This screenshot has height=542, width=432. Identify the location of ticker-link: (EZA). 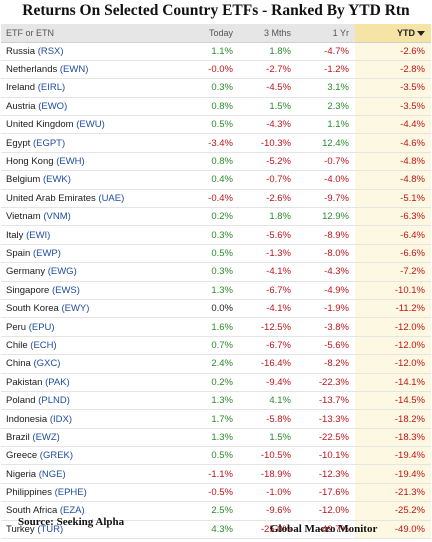
(72, 511).